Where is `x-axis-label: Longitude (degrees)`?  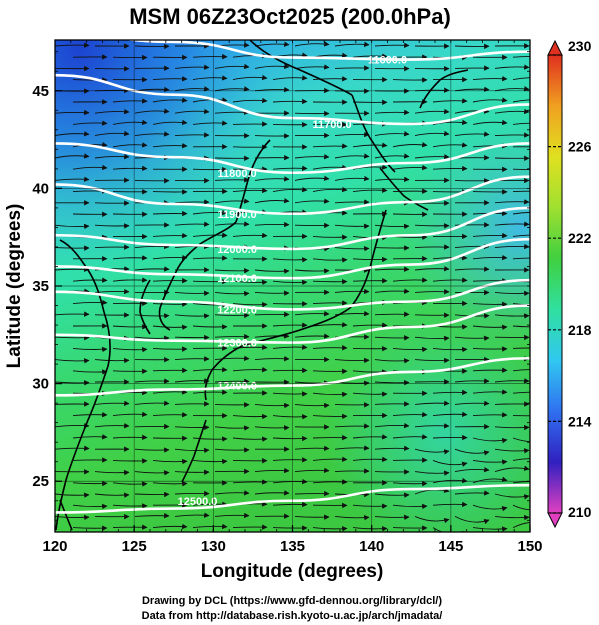 x-axis-label: Longitude (degrees) is located at coordinates (292, 571).